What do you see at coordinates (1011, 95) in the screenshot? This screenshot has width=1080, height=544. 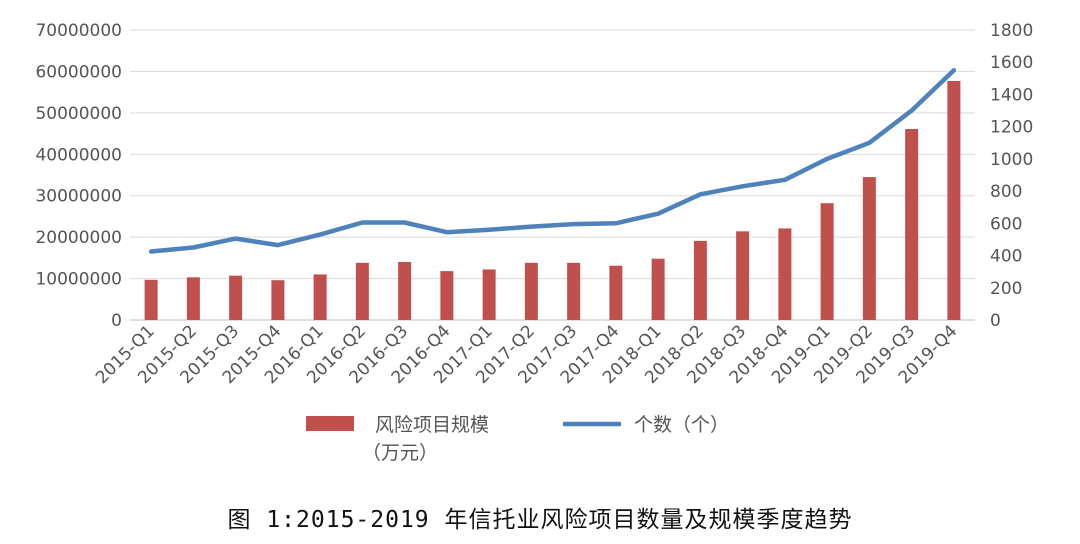 I see `right-tick-label: 1400` at bounding box center [1011, 95].